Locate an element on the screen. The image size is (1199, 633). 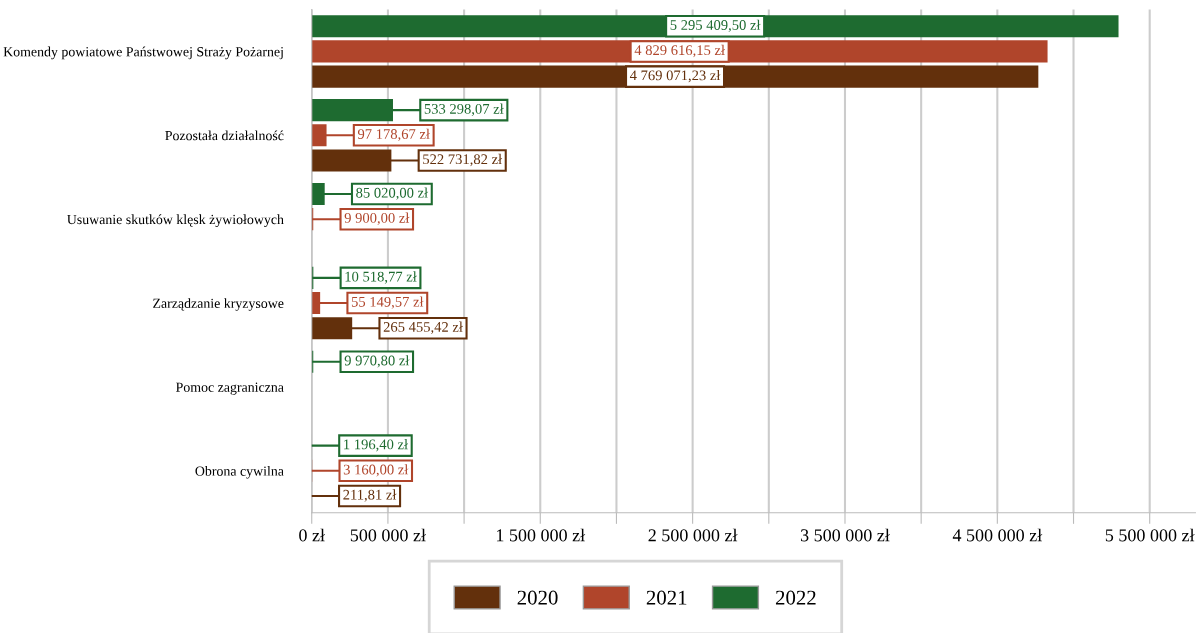
data-label: 1 196,40 zł is located at coordinates (376, 445).